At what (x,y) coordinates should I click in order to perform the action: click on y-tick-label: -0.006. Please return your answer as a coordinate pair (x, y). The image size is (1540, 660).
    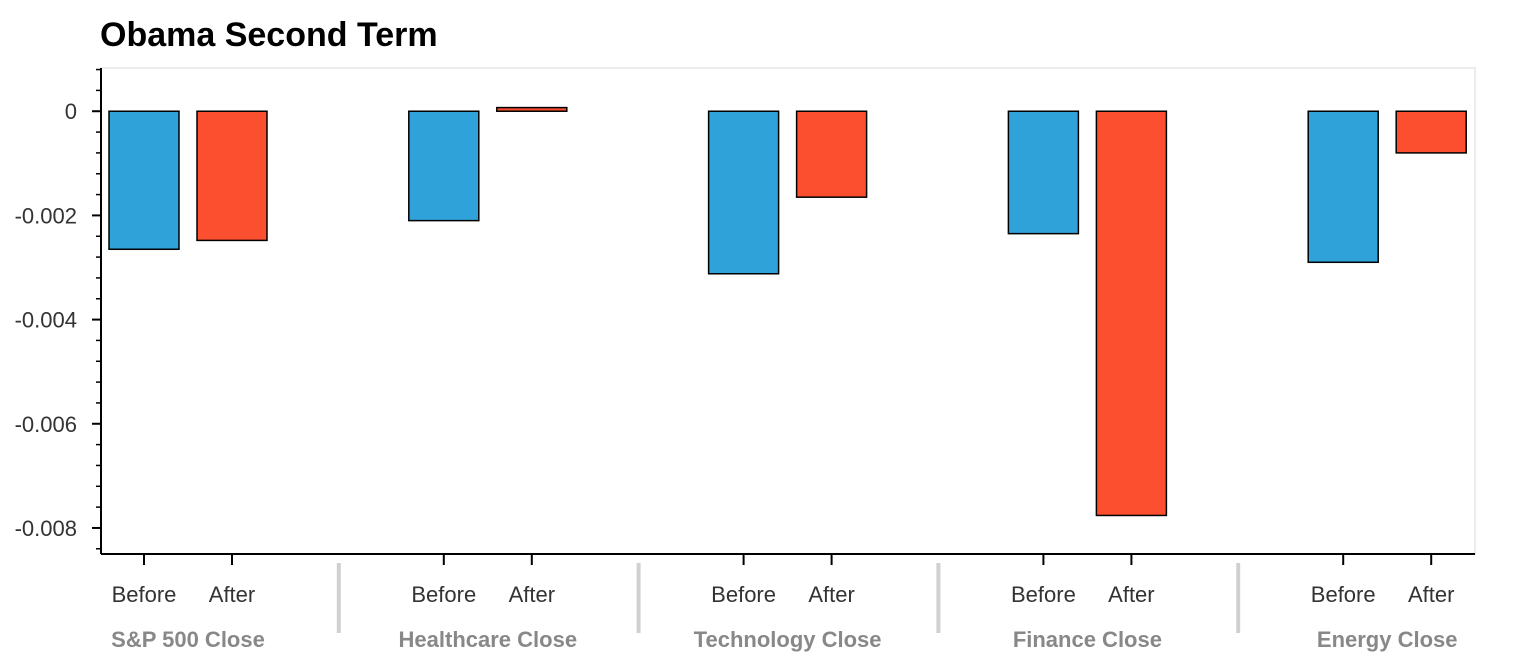
    Looking at the image, I should click on (46, 424).